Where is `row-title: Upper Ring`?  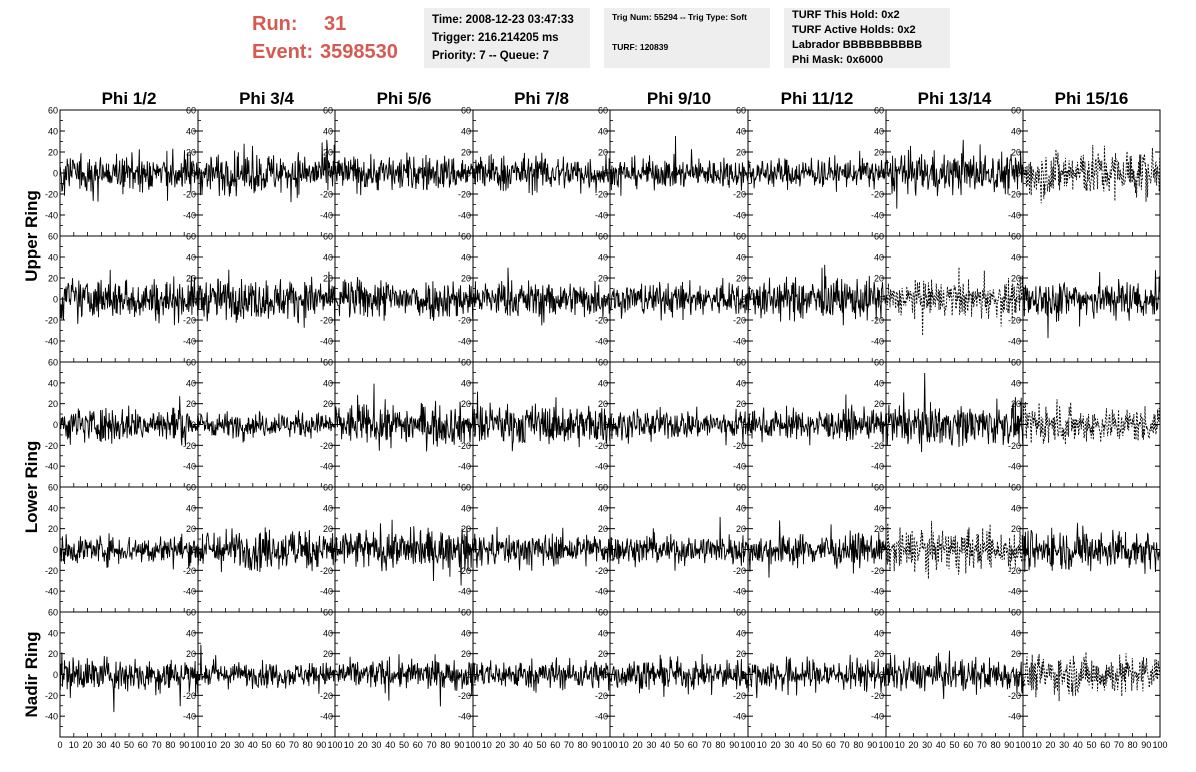 row-title: Upper Ring is located at coordinates (31, 236).